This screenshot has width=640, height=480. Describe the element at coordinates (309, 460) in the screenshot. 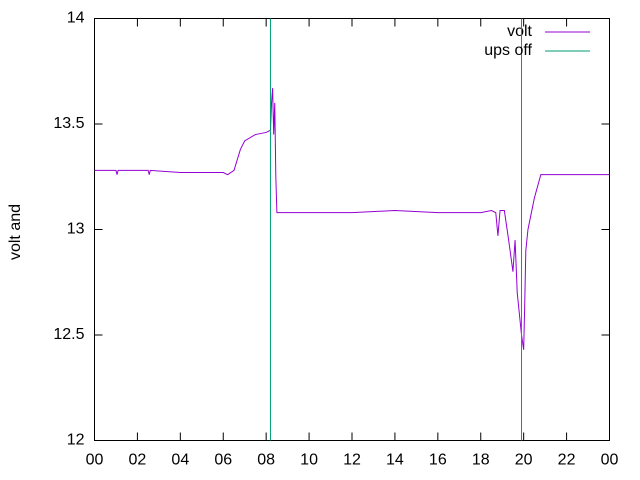

I see `x-tick-label: 10` at that location.